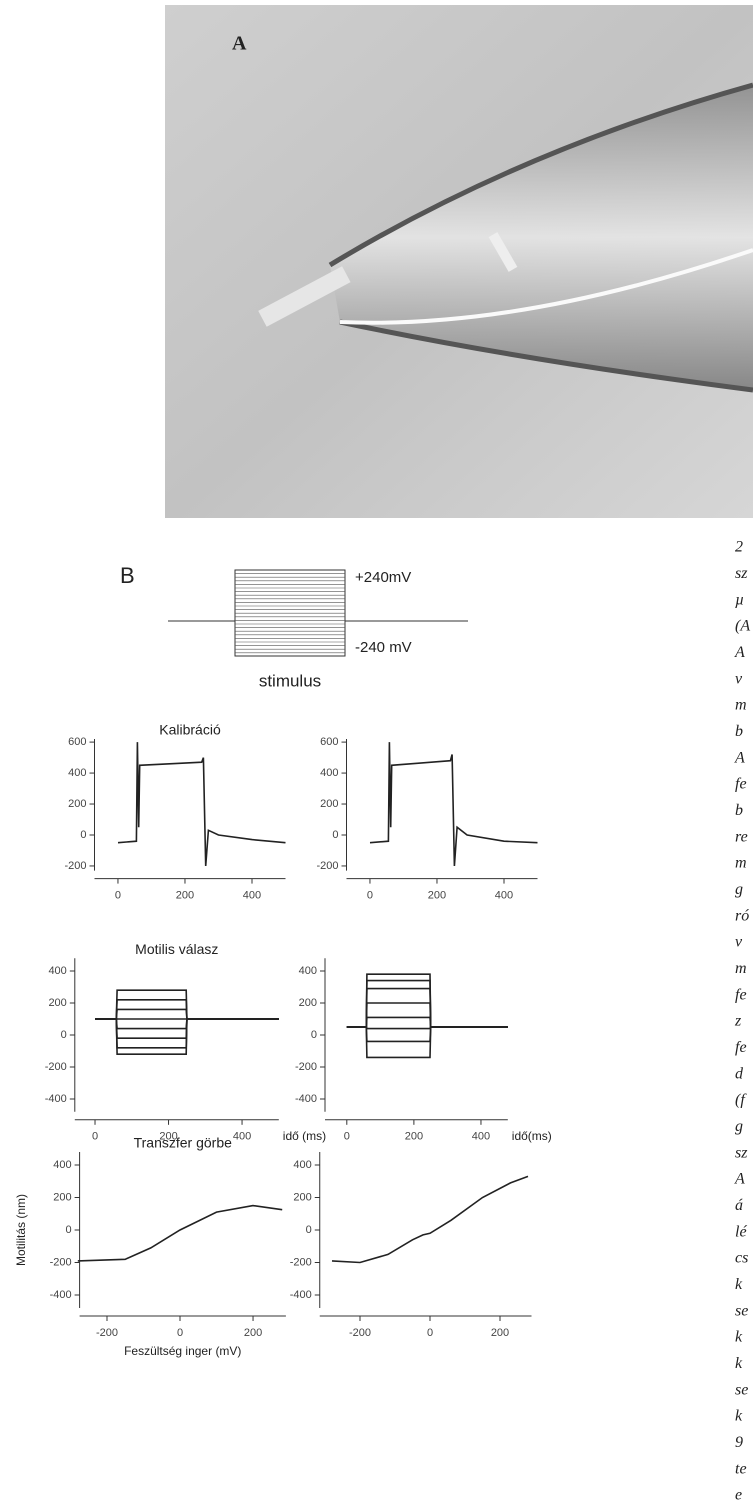 This screenshot has width=753, height=1504. I want to click on caption-fragment: á, so click(739, 1205).